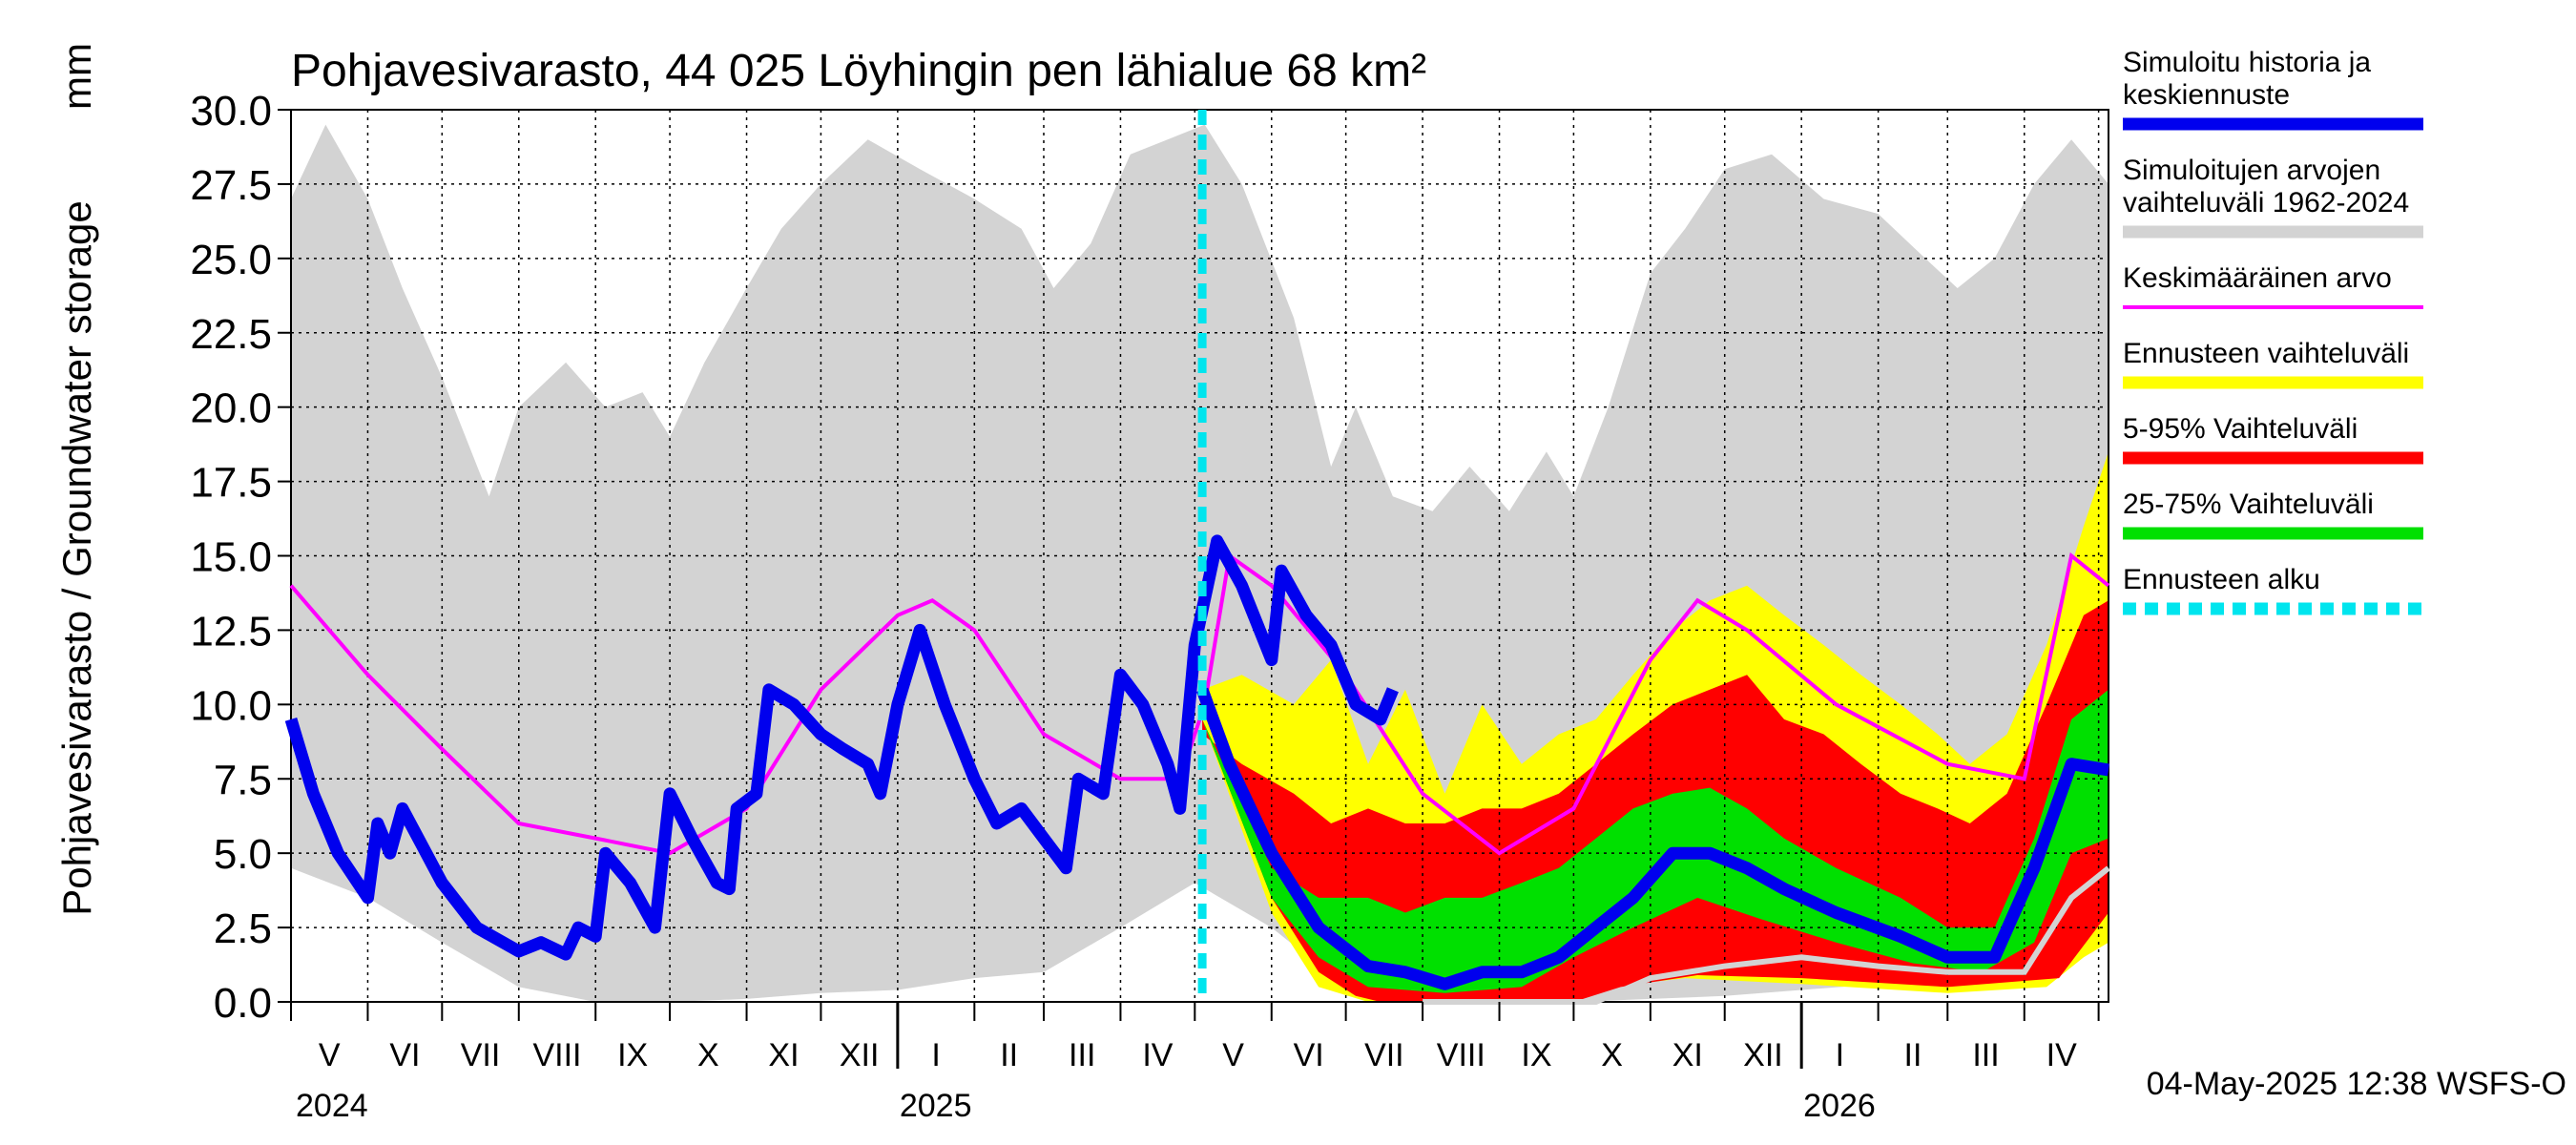 The image size is (2576, 1145). What do you see at coordinates (243, 1004) in the screenshot?
I see `y-tick-label: 0.0` at bounding box center [243, 1004].